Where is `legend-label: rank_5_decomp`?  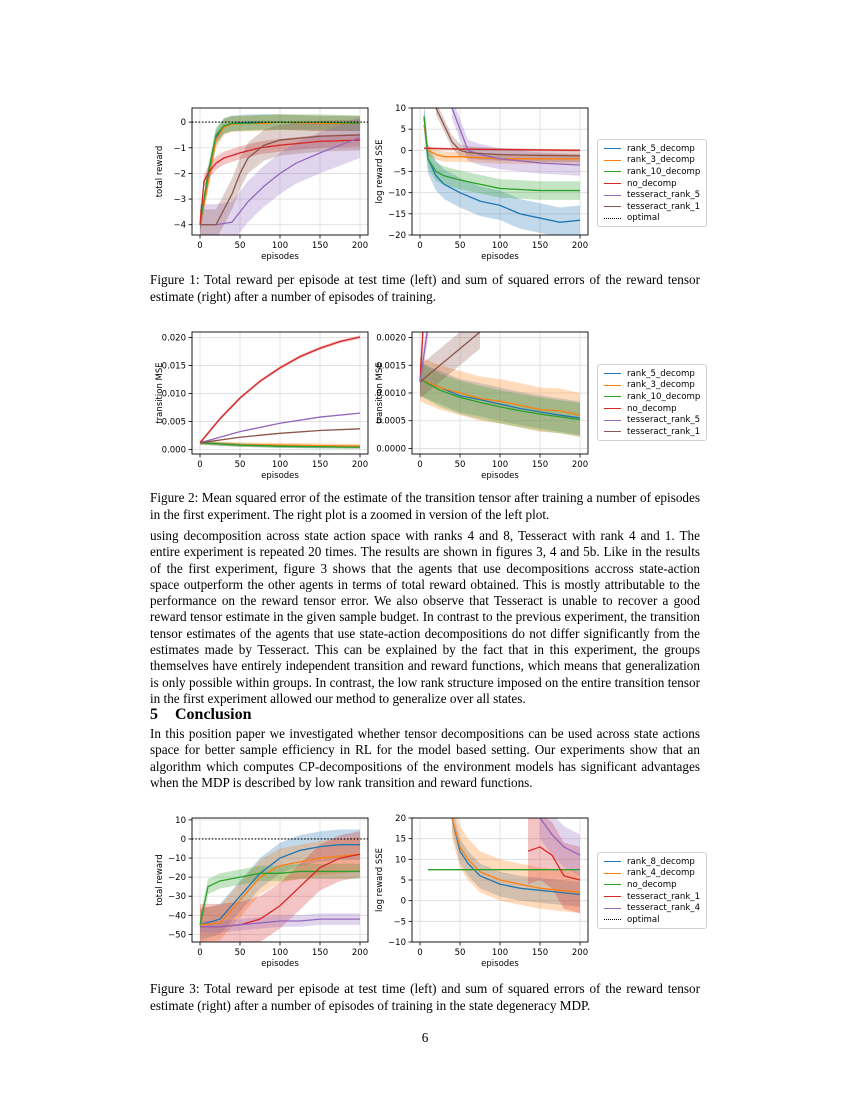 legend-label: rank_5_decomp is located at coordinates (661, 148).